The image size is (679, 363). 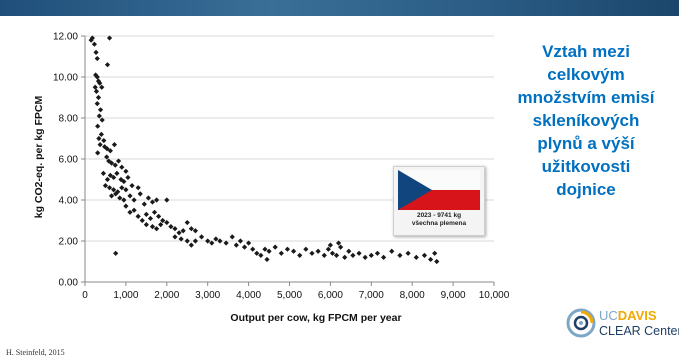 What do you see at coordinates (439, 220) in the screenshot?
I see `flag-card-text: 2023 - 9741 kg všechna plemena` at bounding box center [439, 220].